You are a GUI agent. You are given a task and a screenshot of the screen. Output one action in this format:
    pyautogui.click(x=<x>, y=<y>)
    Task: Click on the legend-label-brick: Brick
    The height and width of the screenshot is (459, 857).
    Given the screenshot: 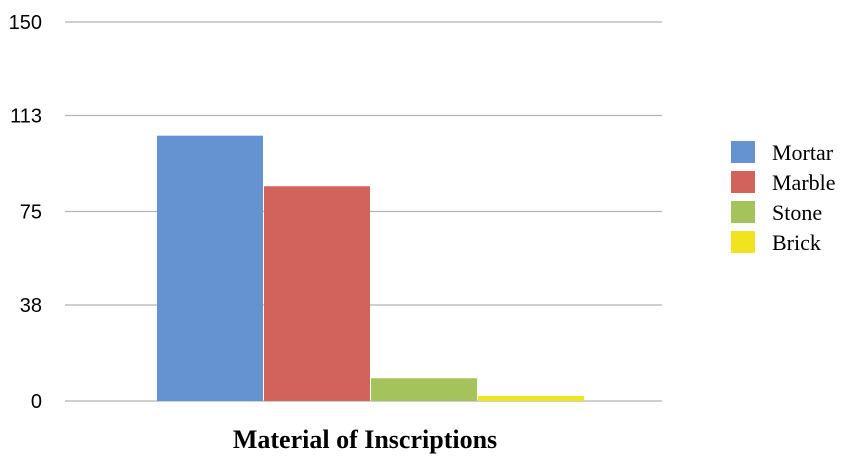 What is the action you would take?
    pyautogui.click(x=796, y=242)
    